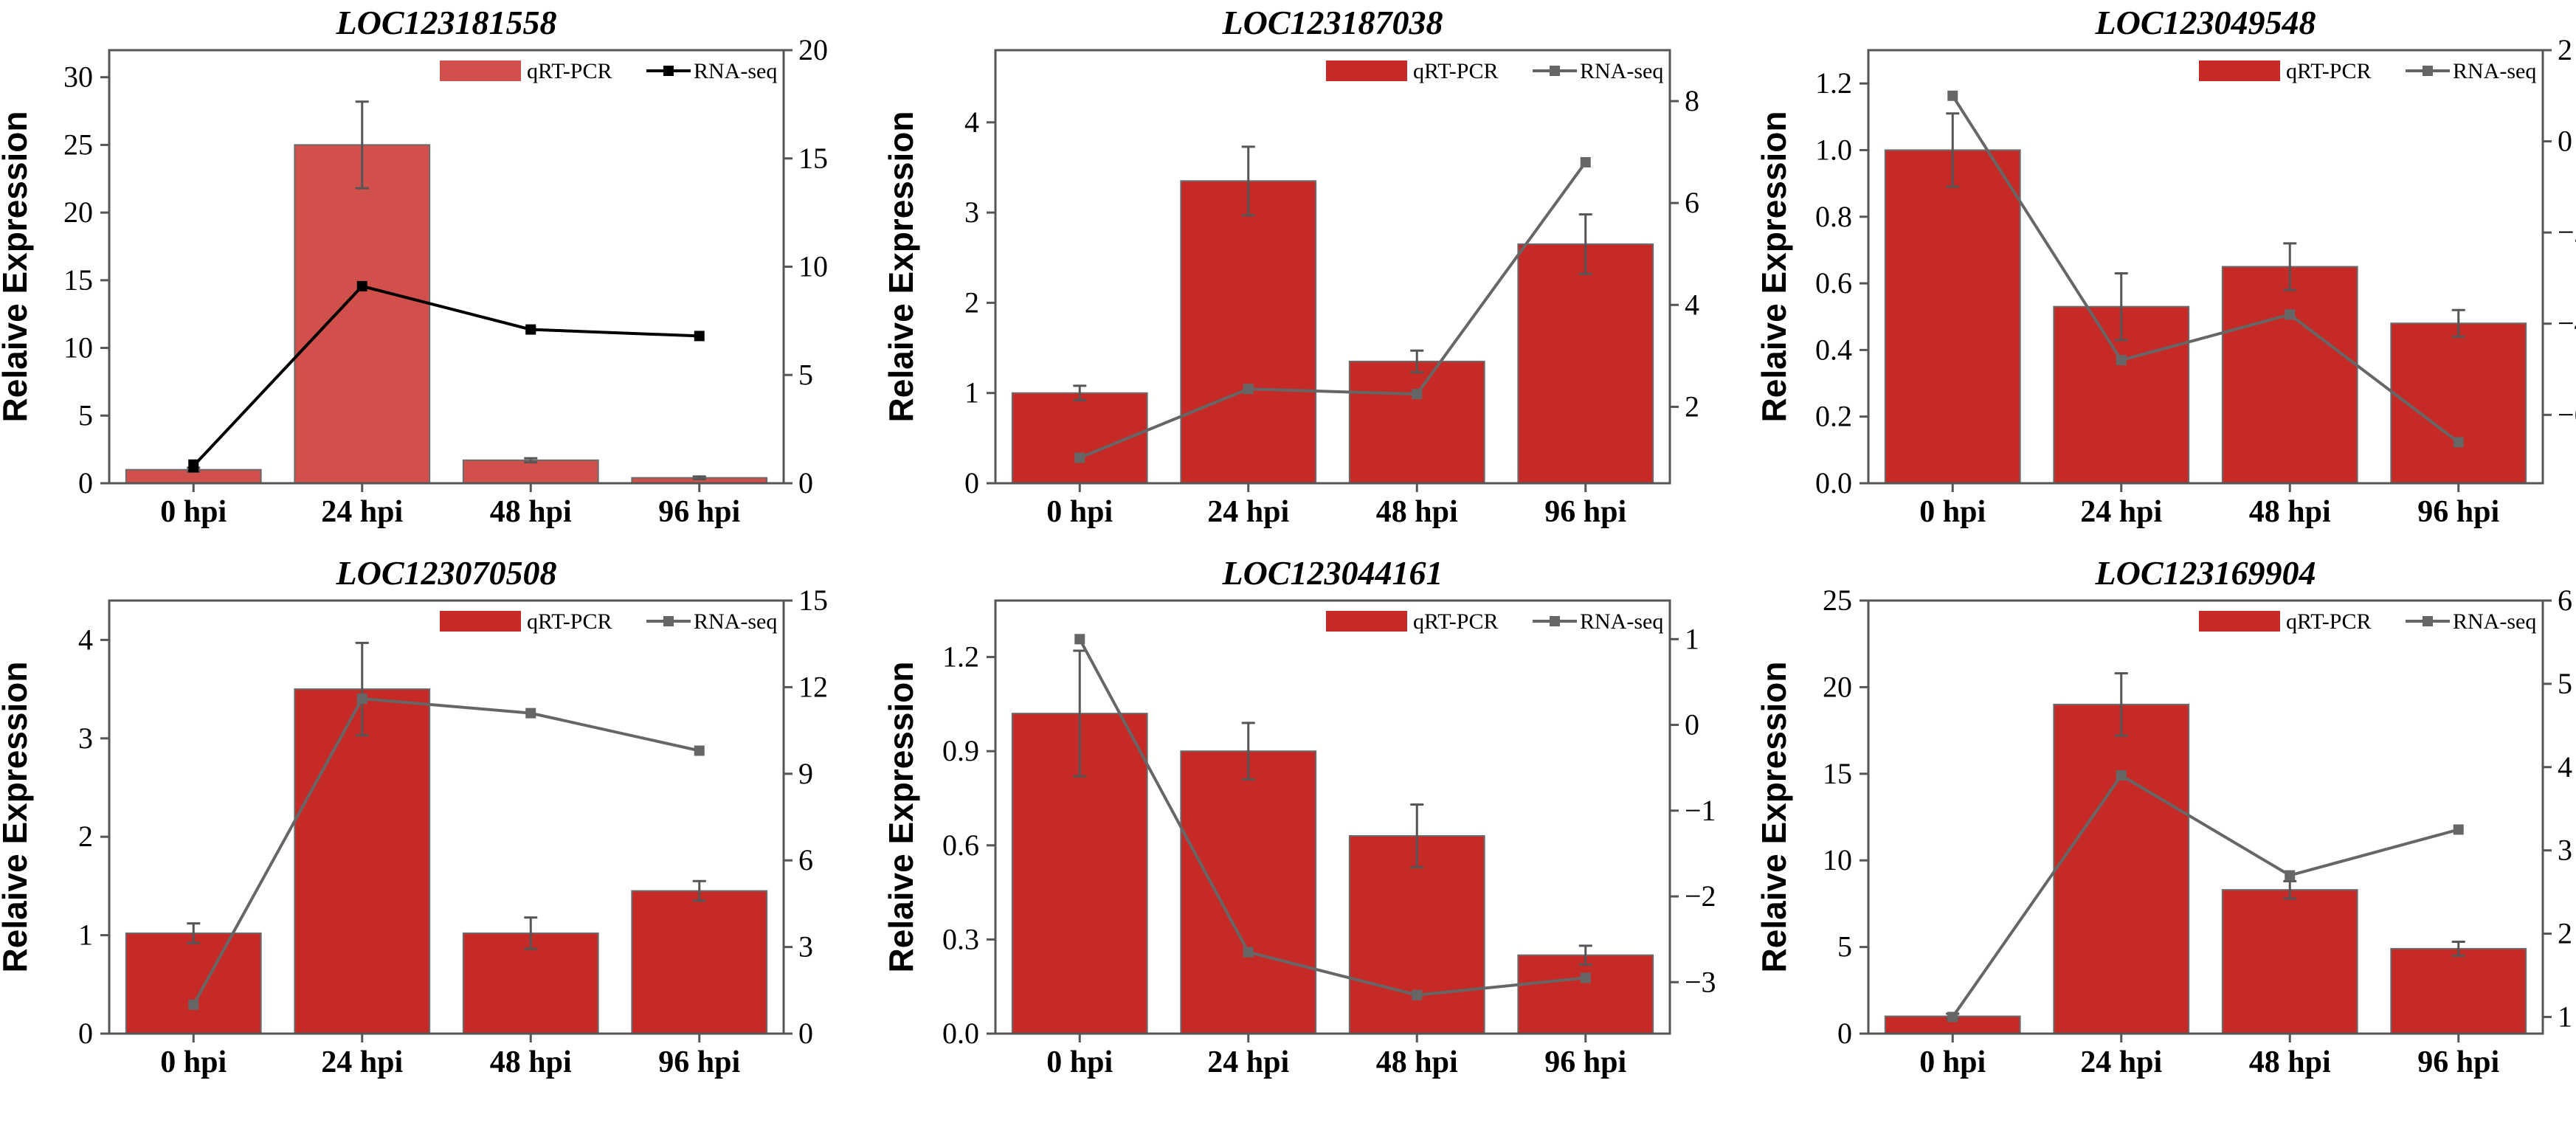 The height and width of the screenshot is (1131, 2576). Describe the element at coordinates (813, 266) in the screenshot. I see `right-tick-label: 10` at that location.